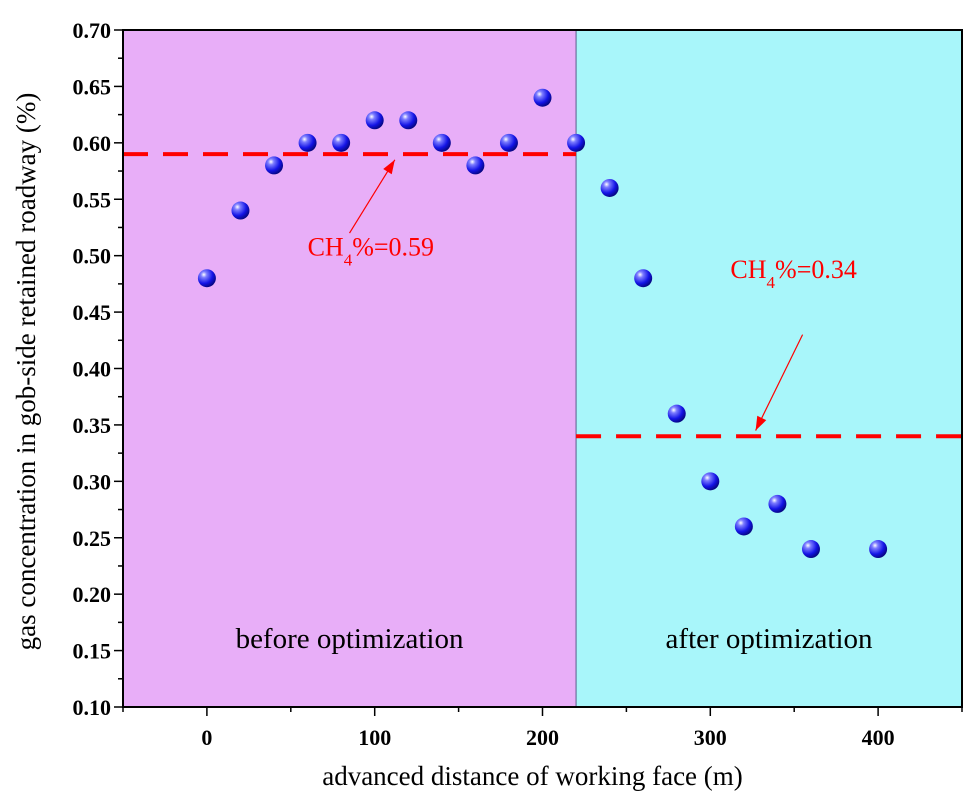 The image size is (967, 800). Describe the element at coordinates (206, 737) in the screenshot. I see `x-tick-label: 0` at that location.